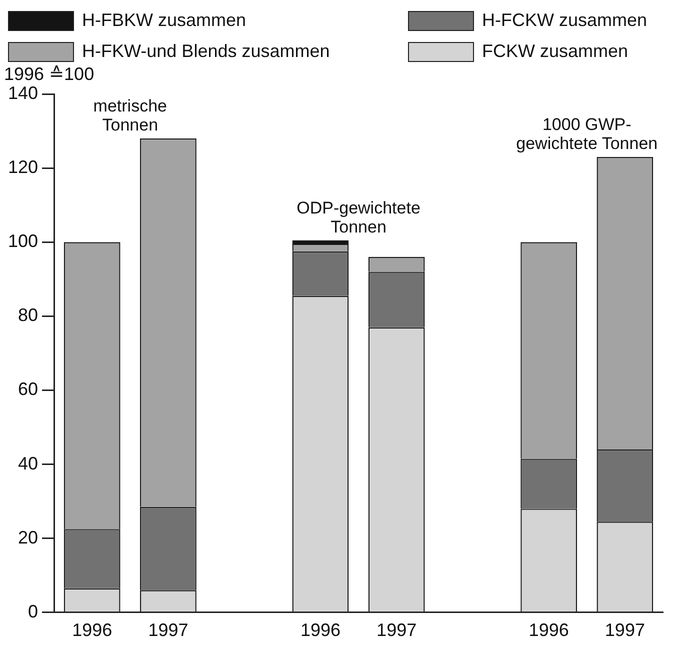  I want to click on y-tick-label: 60, so click(28, 389).